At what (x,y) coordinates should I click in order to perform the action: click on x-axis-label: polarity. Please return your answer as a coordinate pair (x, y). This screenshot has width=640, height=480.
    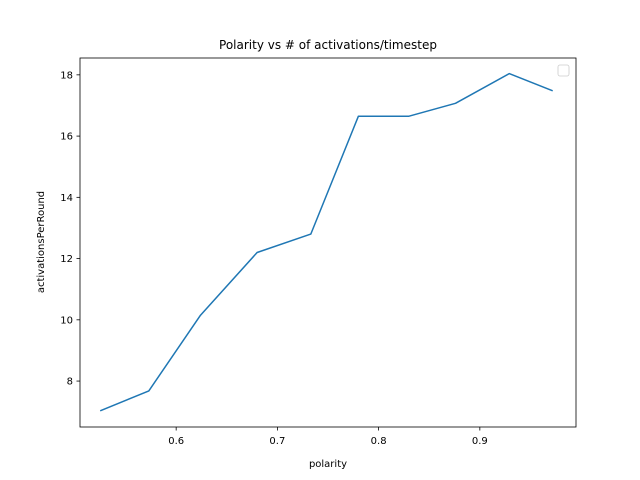
    Looking at the image, I should click on (328, 464).